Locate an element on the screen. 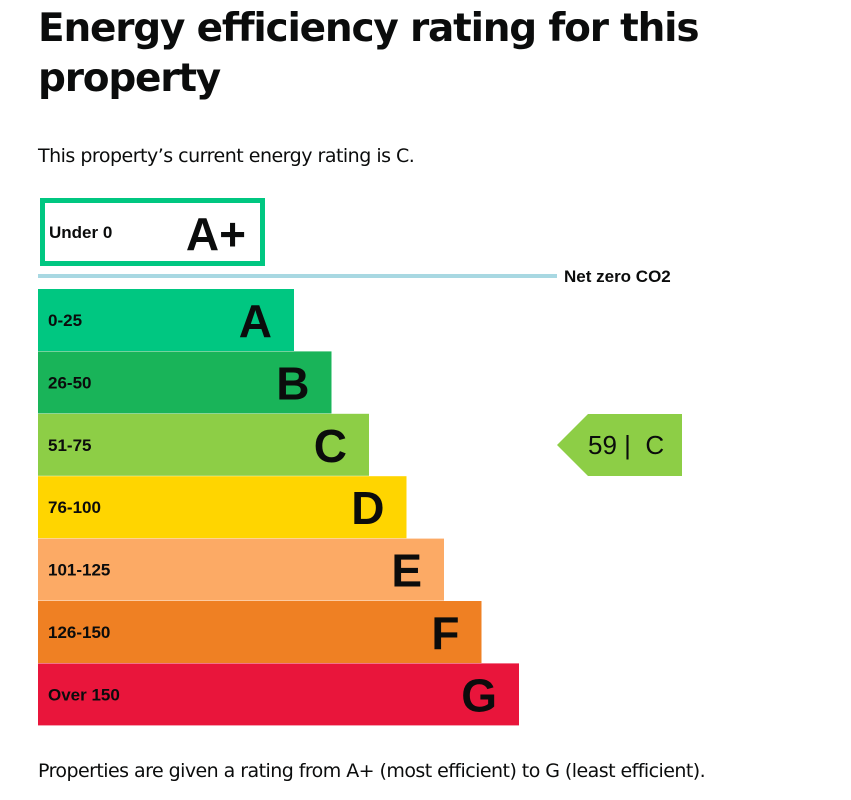 Image resolution: width=851 pixels, height=800 pixels. band-a: 0-25 A is located at coordinates (166, 320).